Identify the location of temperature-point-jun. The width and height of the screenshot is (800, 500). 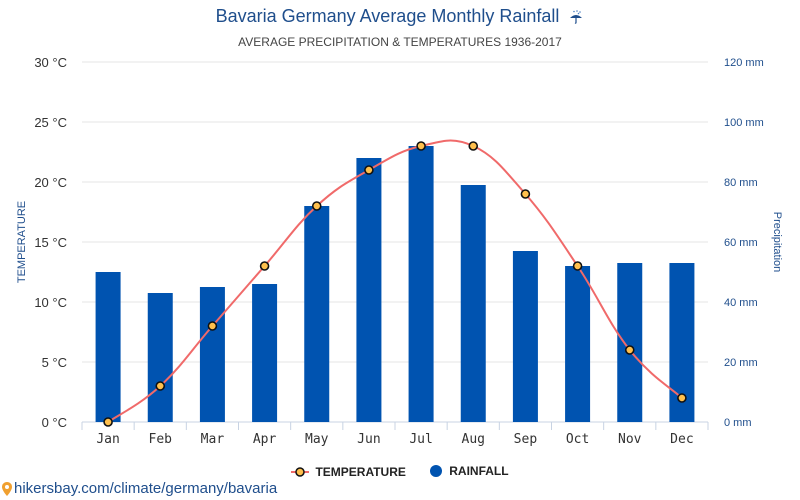
(369, 170).